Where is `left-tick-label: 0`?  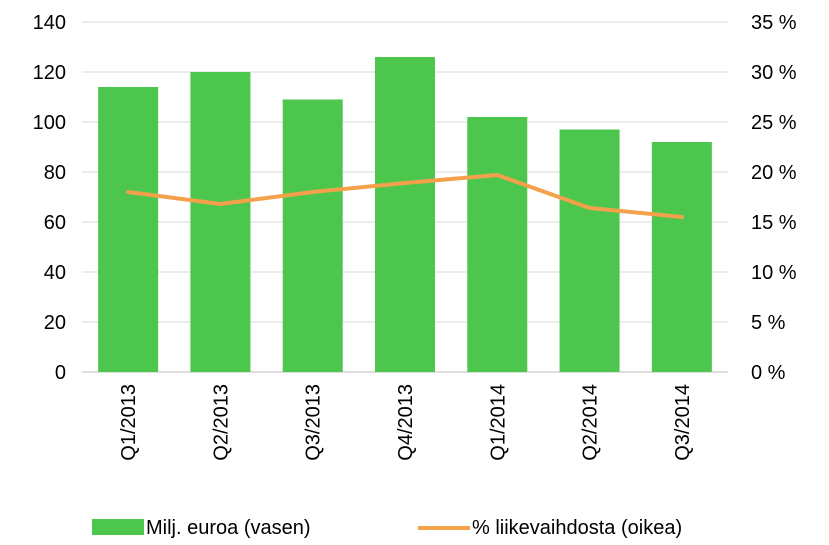
left-tick-label: 0 is located at coordinates (60, 373).